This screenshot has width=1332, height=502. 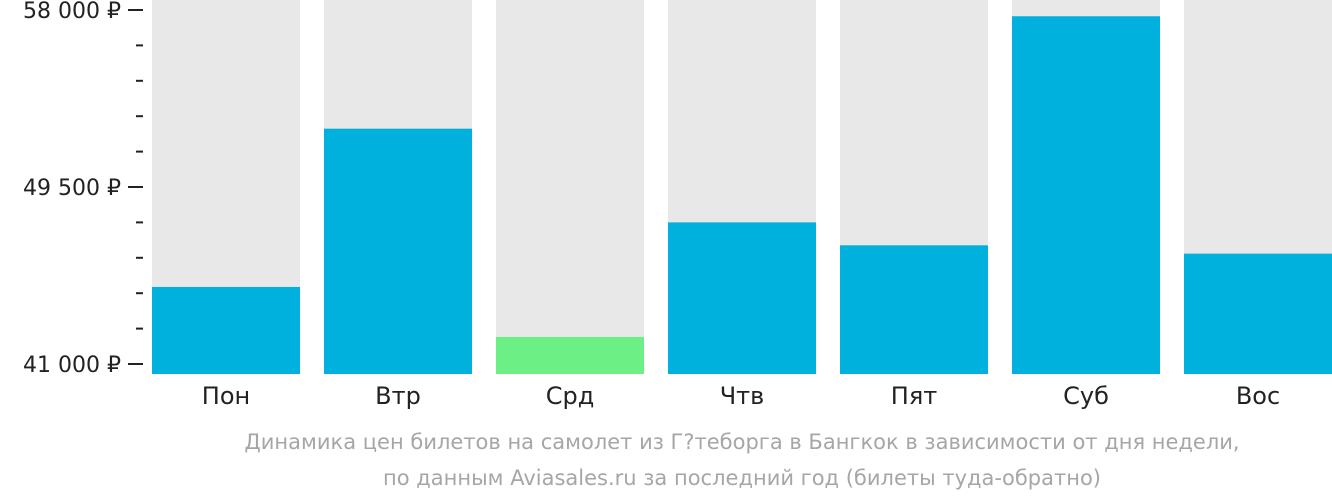 I want to click on y-tick-label-1: 49 500 ₽, so click(x=72, y=188).